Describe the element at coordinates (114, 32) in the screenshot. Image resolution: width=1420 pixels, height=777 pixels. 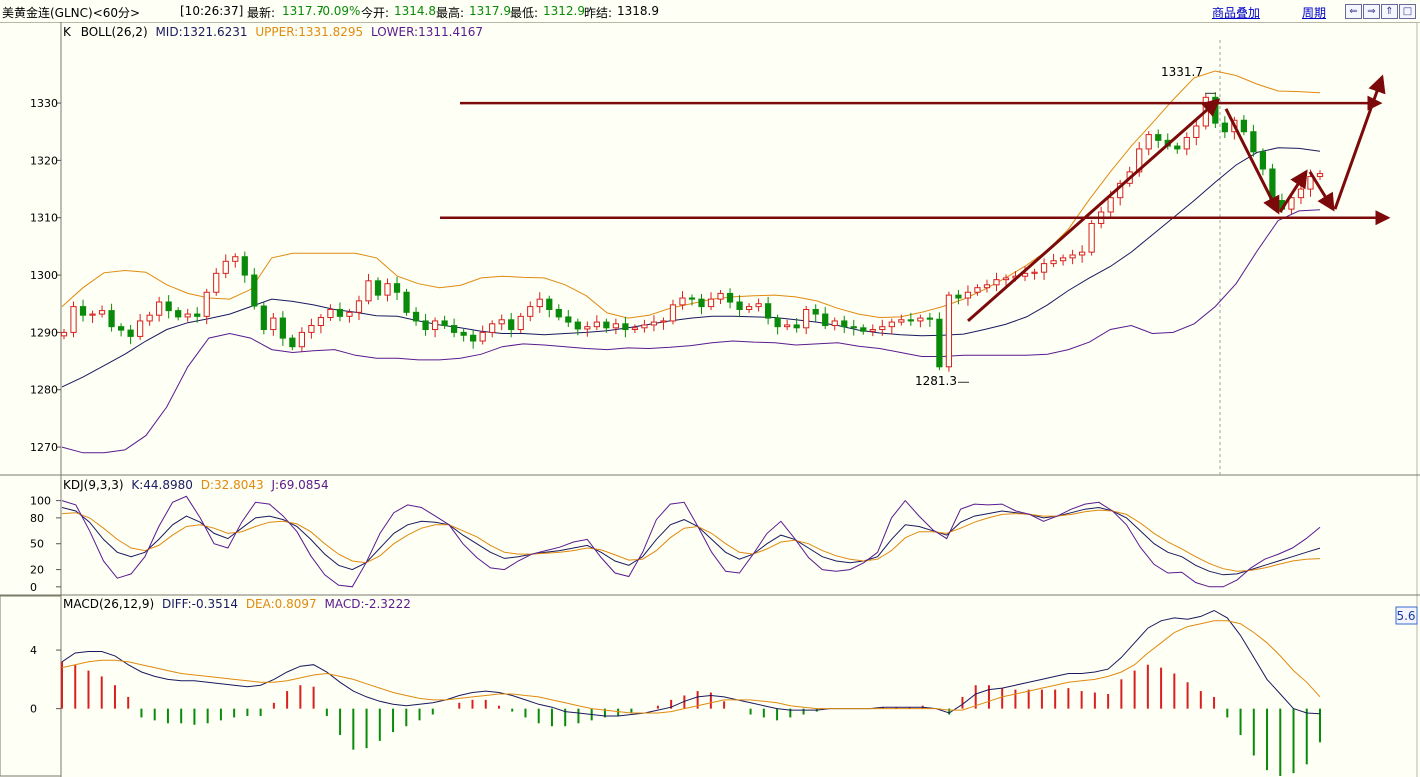
I see `boll-legend: BOLL(26,2)` at that location.